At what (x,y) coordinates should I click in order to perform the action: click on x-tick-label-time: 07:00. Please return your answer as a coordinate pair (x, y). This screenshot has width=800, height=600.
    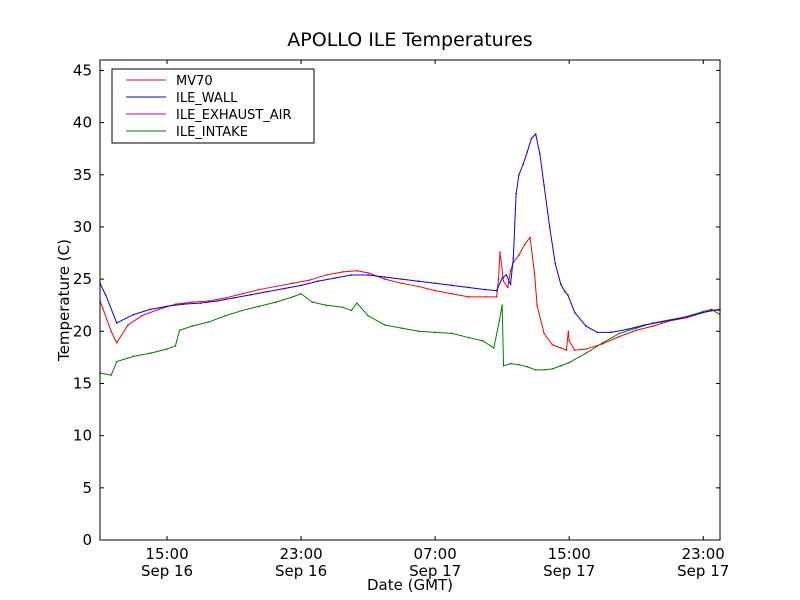
    Looking at the image, I should click on (435, 554).